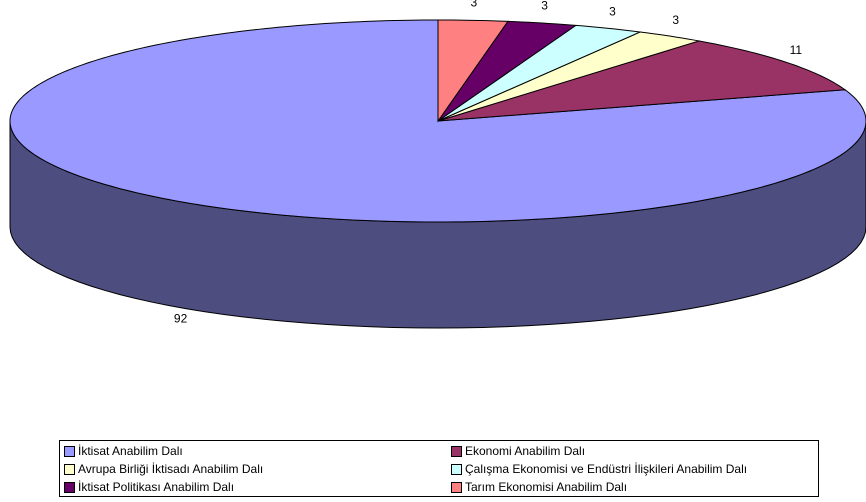  What do you see at coordinates (474, 4) in the screenshot?
I see `slice-label-5: 3` at bounding box center [474, 4].